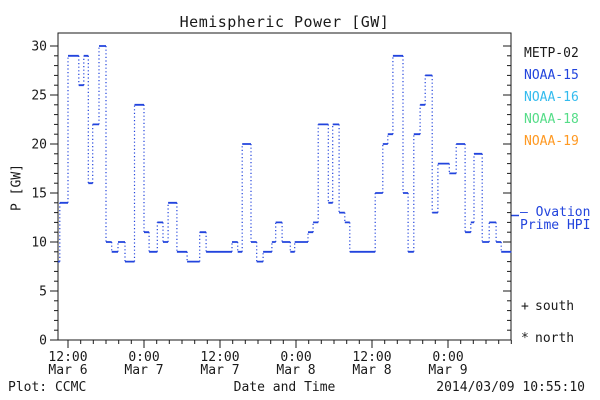 This screenshot has width=600, height=400. Describe the element at coordinates (551, 53) in the screenshot. I see `legend-item-metp-02: METP-02` at that location.